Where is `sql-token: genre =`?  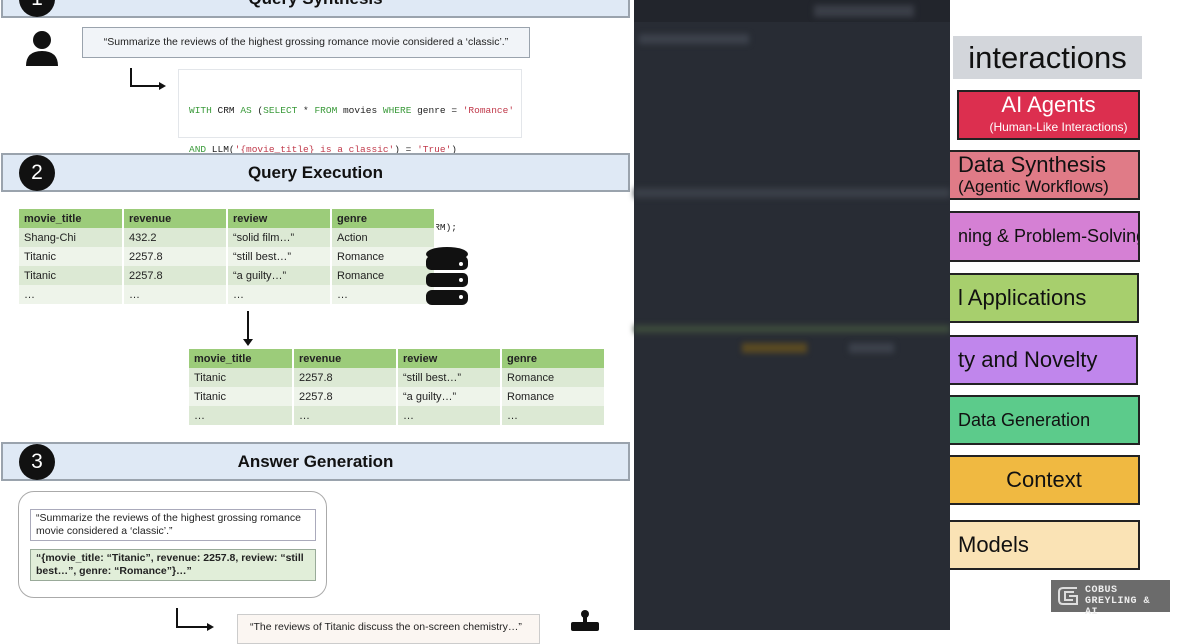 sql-token: genre = is located at coordinates (437, 110).